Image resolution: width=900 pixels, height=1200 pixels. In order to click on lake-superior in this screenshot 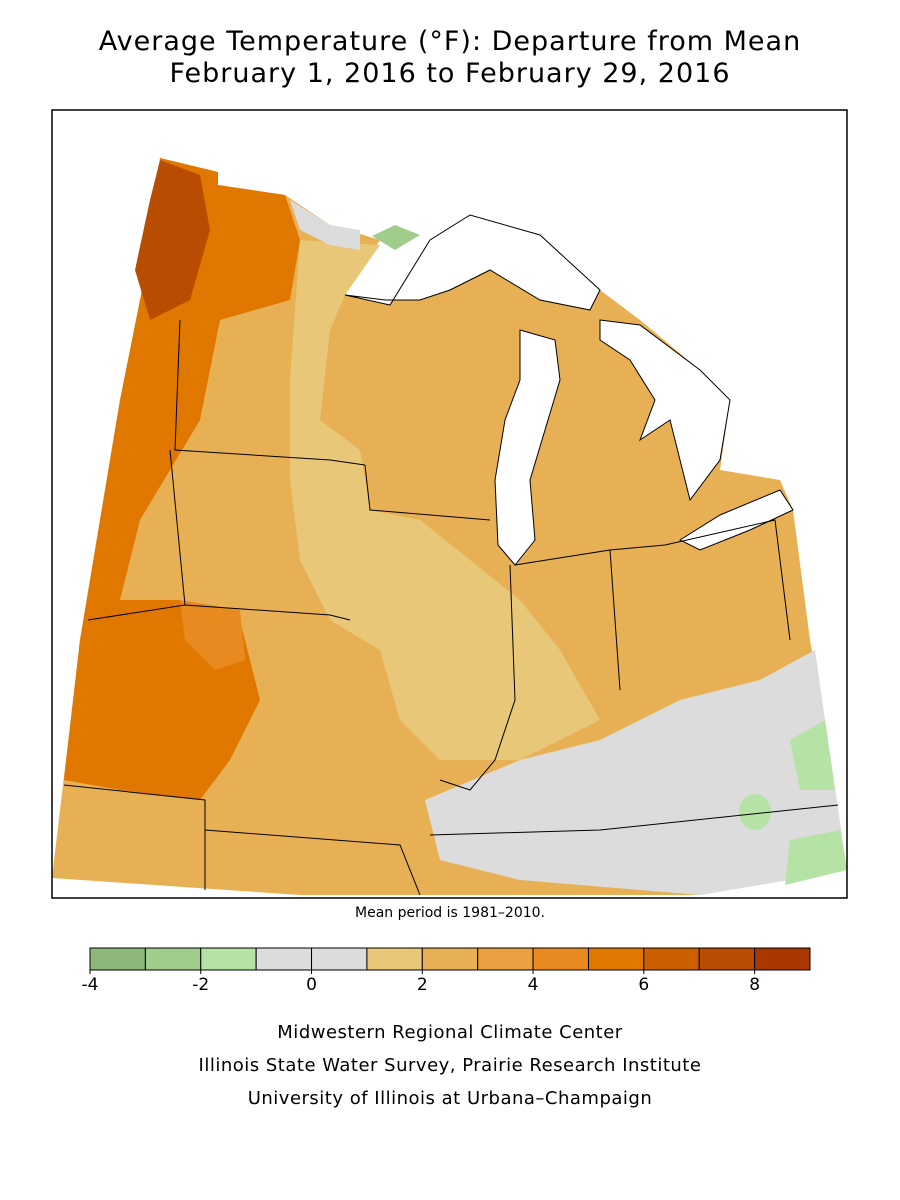, I will do `click(472, 262)`.